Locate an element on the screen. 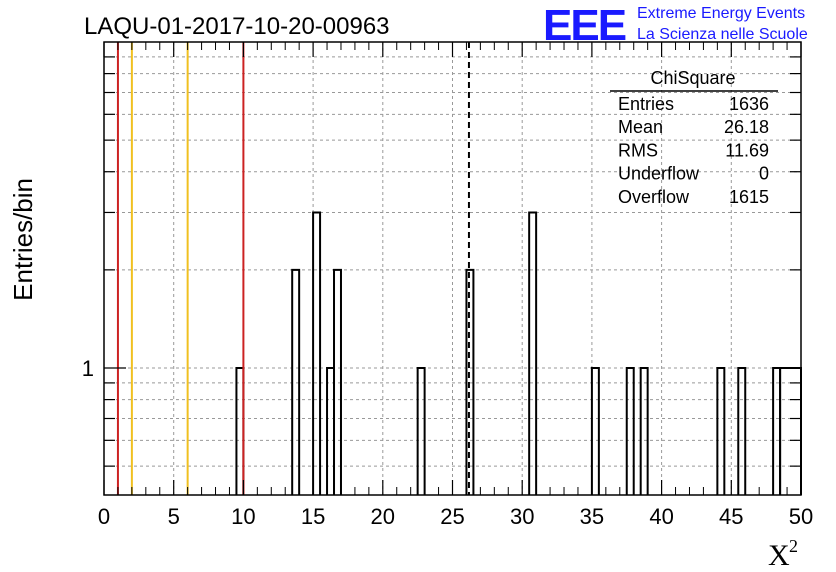  stats-value-mean: 26.18 is located at coordinates (746, 127).